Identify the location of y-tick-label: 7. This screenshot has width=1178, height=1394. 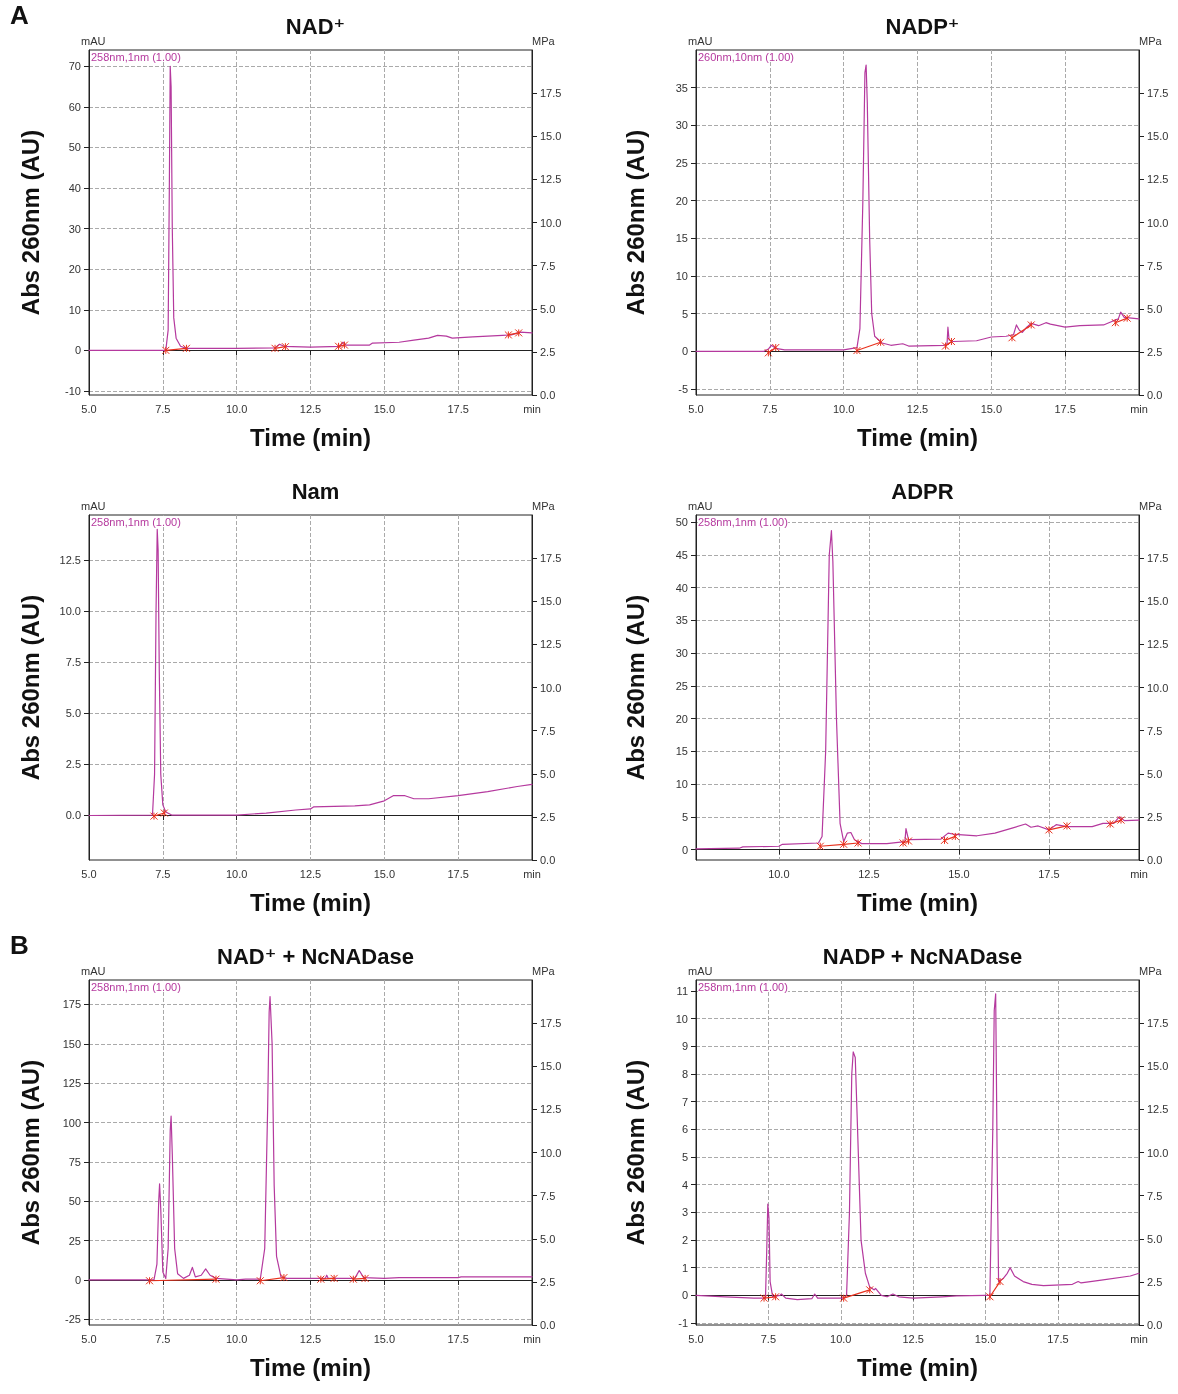
(684, 1101).